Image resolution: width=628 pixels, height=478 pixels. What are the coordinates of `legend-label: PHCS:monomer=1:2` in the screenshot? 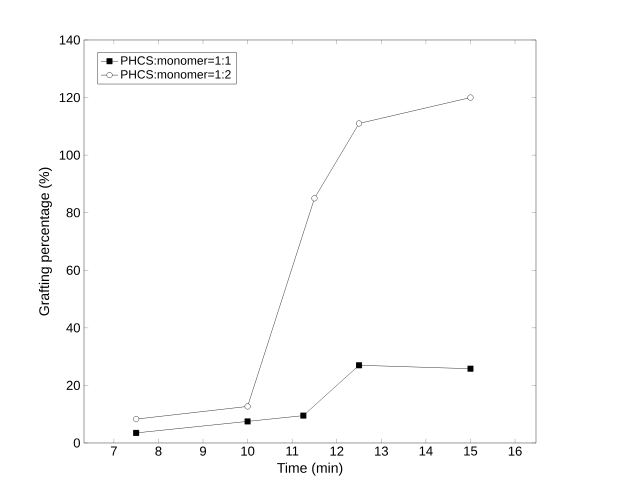 It's located at (176, 74).